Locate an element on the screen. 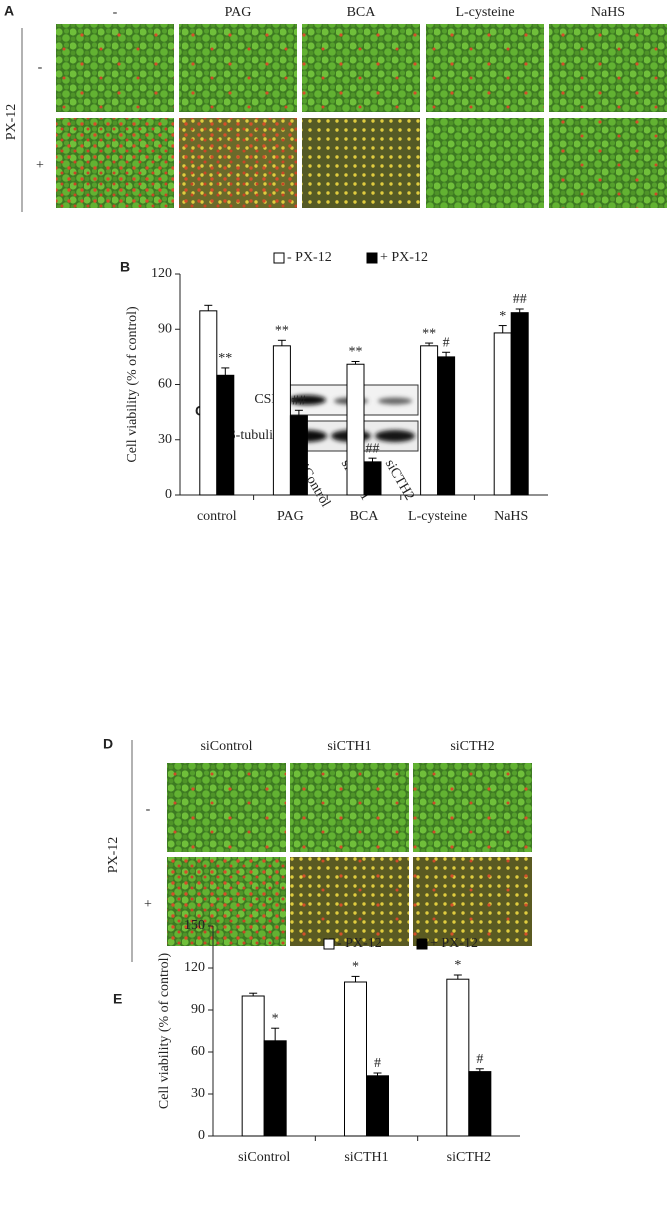 The width and height of the screenshot is (669, 1220). row-label: + is located at coordinates (40, 165).